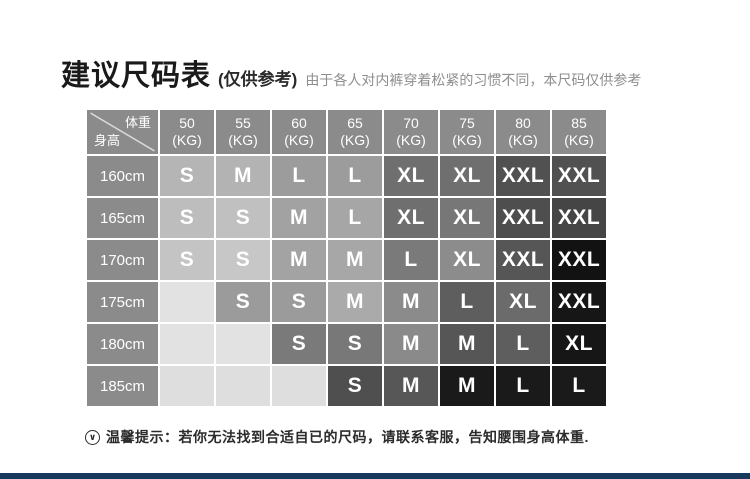 The image size is (750, 479). I want to click on height-cell: 175cm, so click(122, 302).